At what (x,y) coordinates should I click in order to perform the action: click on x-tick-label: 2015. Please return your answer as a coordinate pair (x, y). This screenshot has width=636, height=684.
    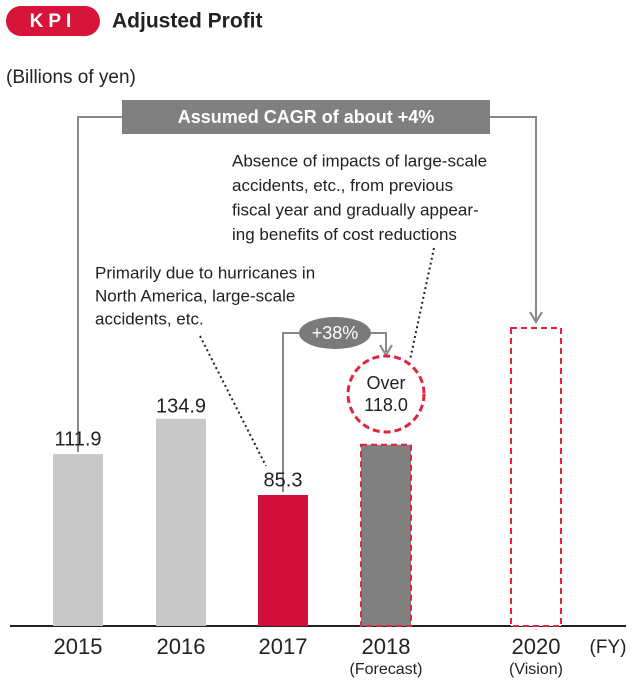
    Looking at the image, I should click on (78, 646).